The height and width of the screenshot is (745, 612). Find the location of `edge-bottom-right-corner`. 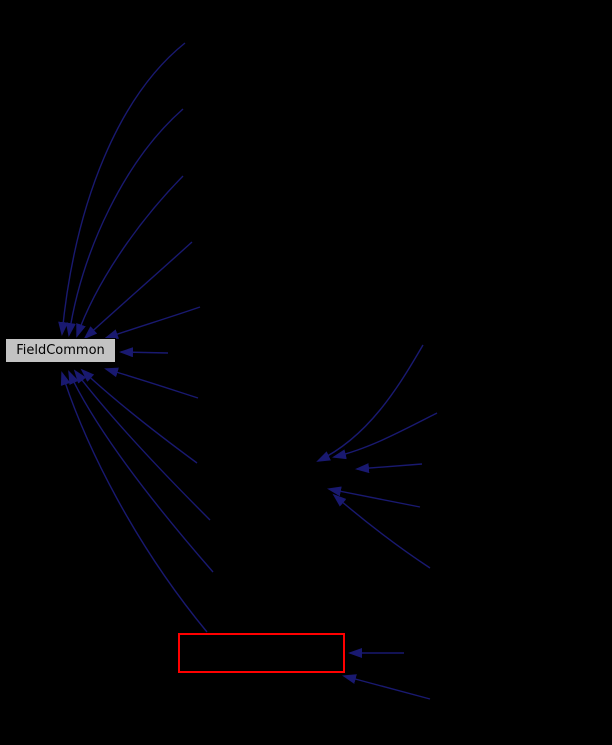

edge-bottom-right-corner is located at coordinates (151, 383).